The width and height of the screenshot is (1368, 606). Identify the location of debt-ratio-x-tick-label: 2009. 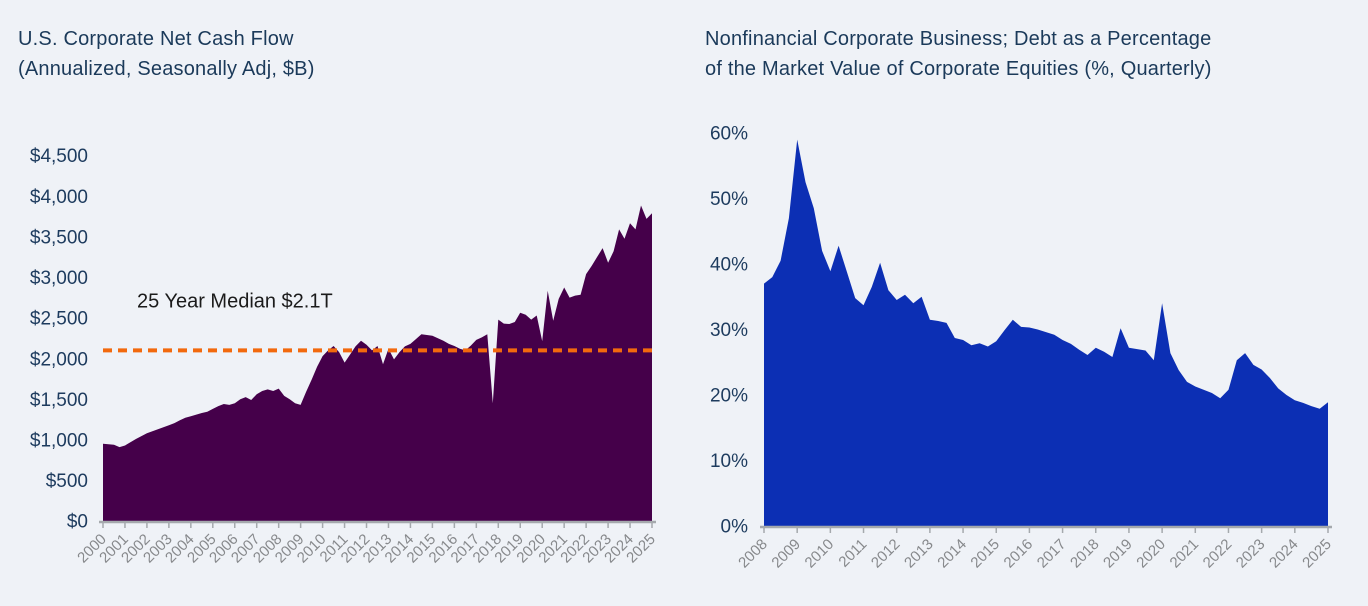
(786, 554).